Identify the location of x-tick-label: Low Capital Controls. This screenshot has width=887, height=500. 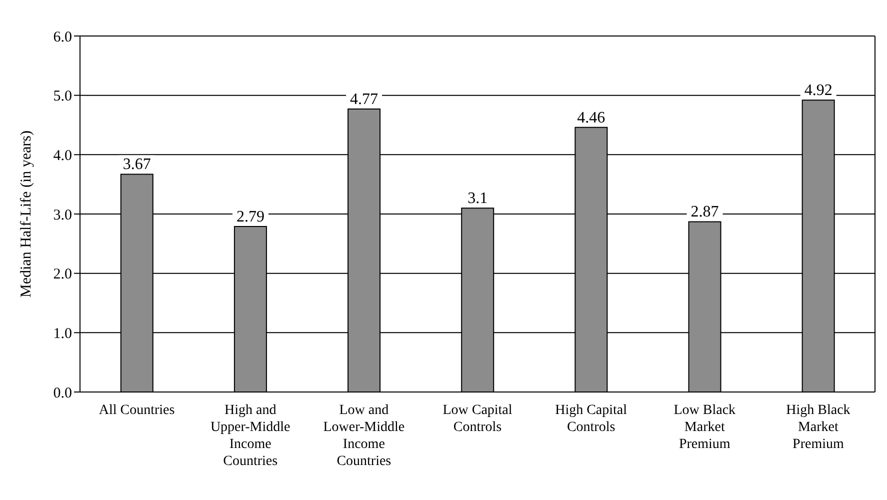
(477, 419).